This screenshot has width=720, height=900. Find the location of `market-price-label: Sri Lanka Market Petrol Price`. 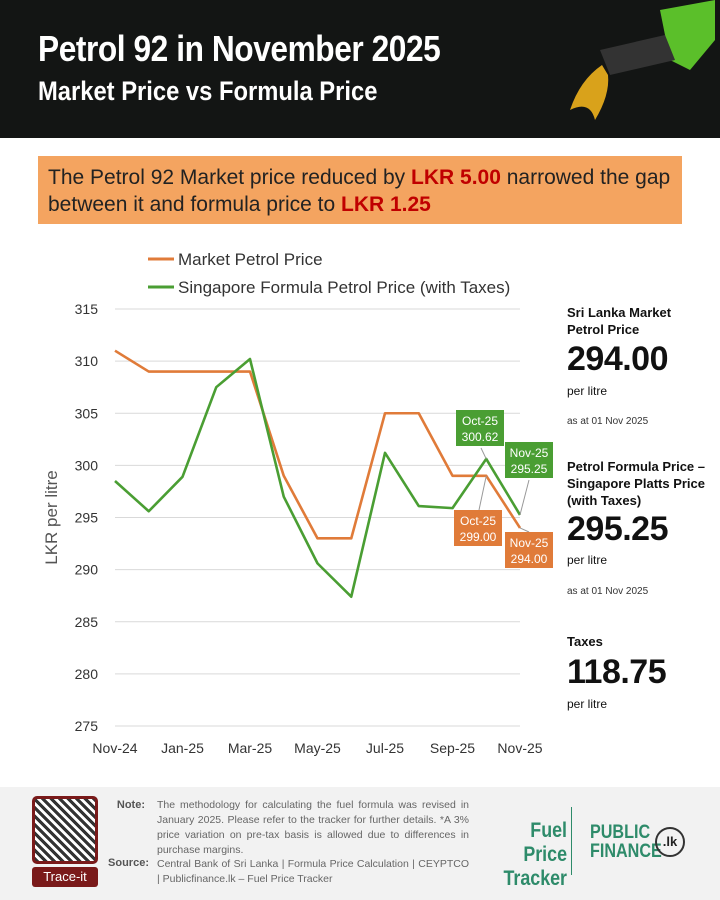

market-price-label: Sri Lanka Market Petrol Price is located at coordinates (619, 321).